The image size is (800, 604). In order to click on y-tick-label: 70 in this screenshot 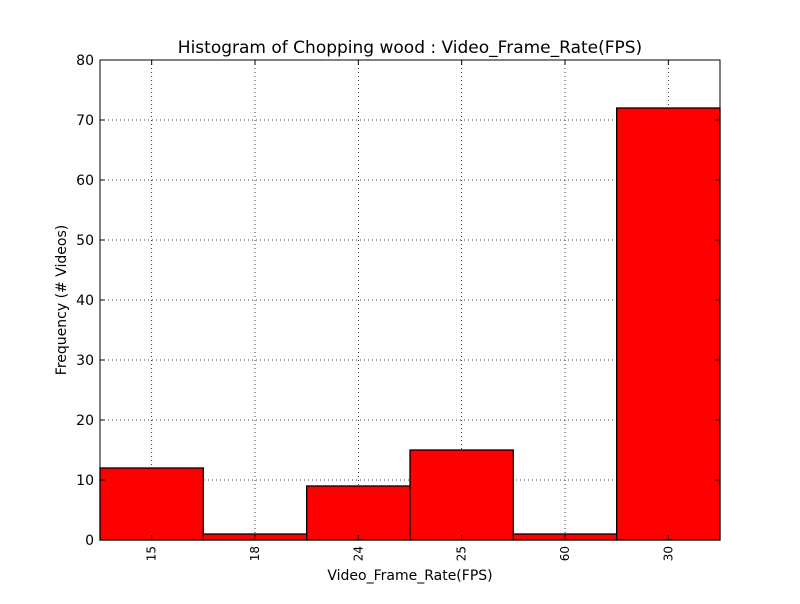, I will do `click(85, 121)`.